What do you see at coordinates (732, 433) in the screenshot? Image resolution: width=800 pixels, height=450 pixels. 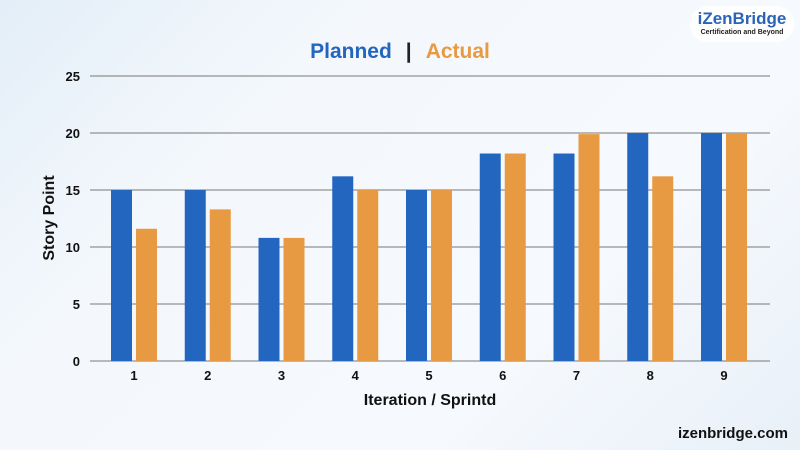 I see `website-footer: izenbridge.com` at bounding box center [732, 433].